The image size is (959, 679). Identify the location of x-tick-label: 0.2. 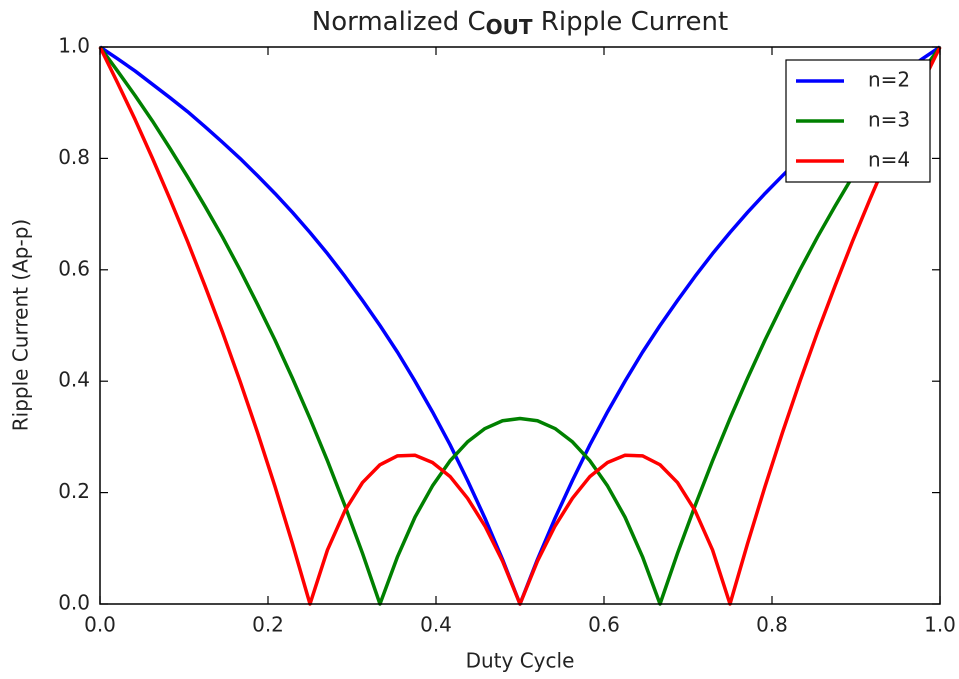
(268, 625).